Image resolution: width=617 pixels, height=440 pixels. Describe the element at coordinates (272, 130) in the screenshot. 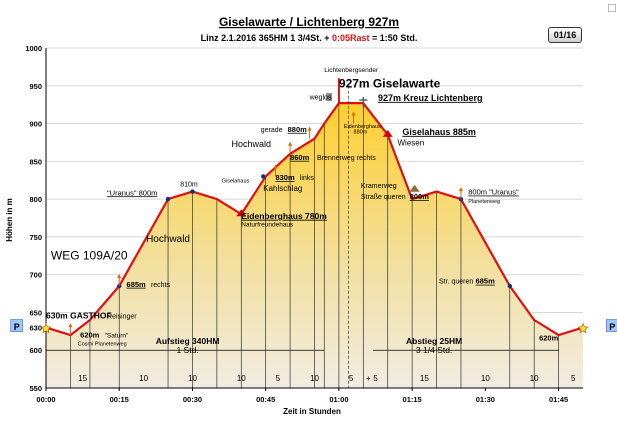

I see `annotation-label: gerade` at that location.